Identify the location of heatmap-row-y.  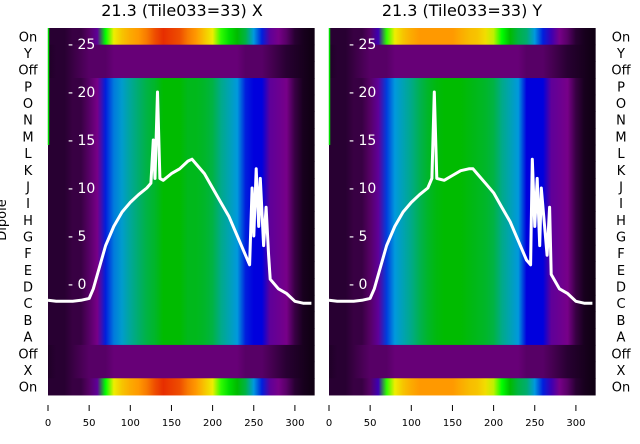
(462, 53).